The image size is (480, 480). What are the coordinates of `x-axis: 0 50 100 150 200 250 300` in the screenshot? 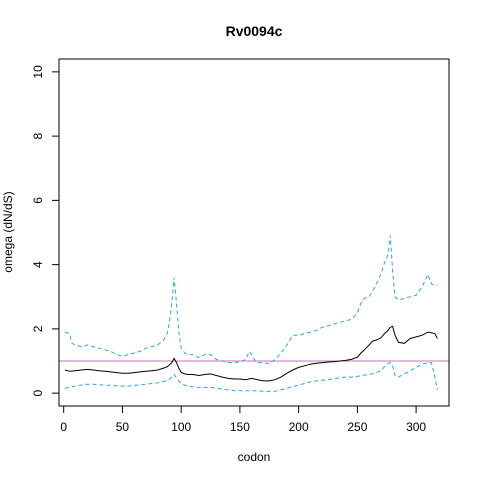 It's located at (243, 419).